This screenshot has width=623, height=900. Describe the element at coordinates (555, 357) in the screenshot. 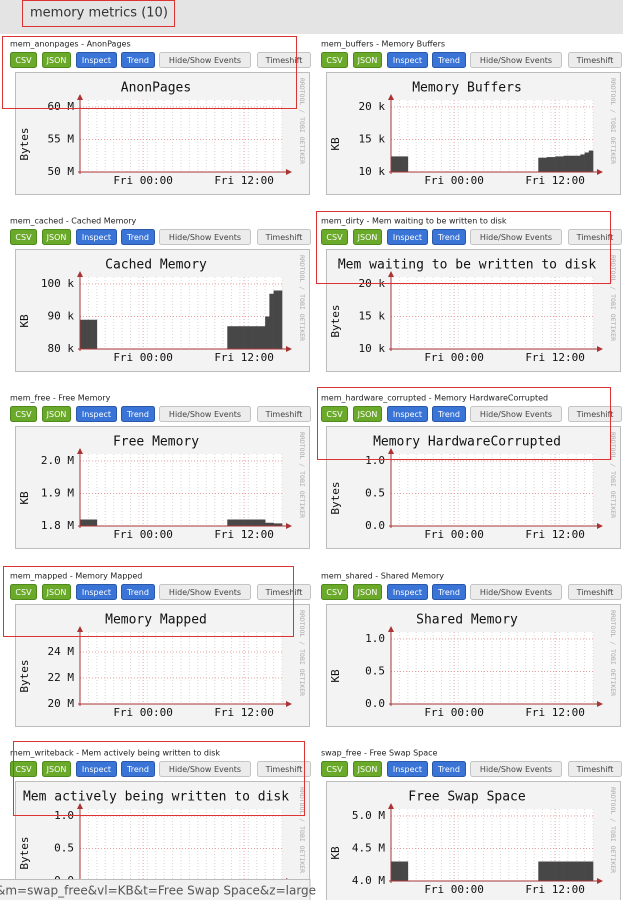

I see `x-tick-label: Fri 12:00` at that location.